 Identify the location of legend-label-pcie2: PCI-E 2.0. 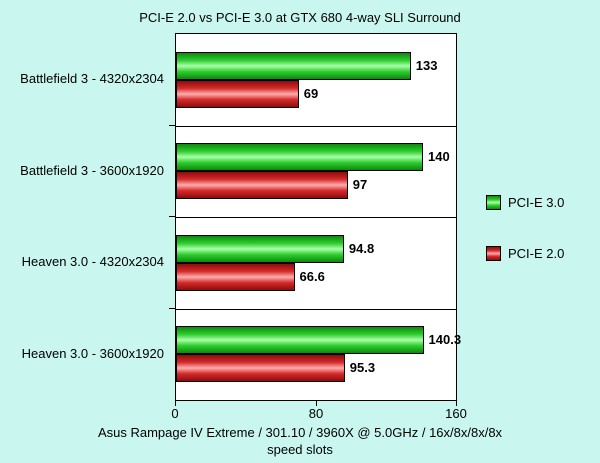
(536, 253).